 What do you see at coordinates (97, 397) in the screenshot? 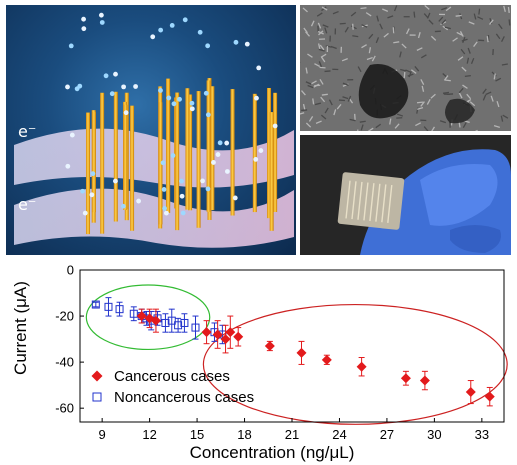
I see `legend-marker-noncancerous` at bounding box center [97, 397].